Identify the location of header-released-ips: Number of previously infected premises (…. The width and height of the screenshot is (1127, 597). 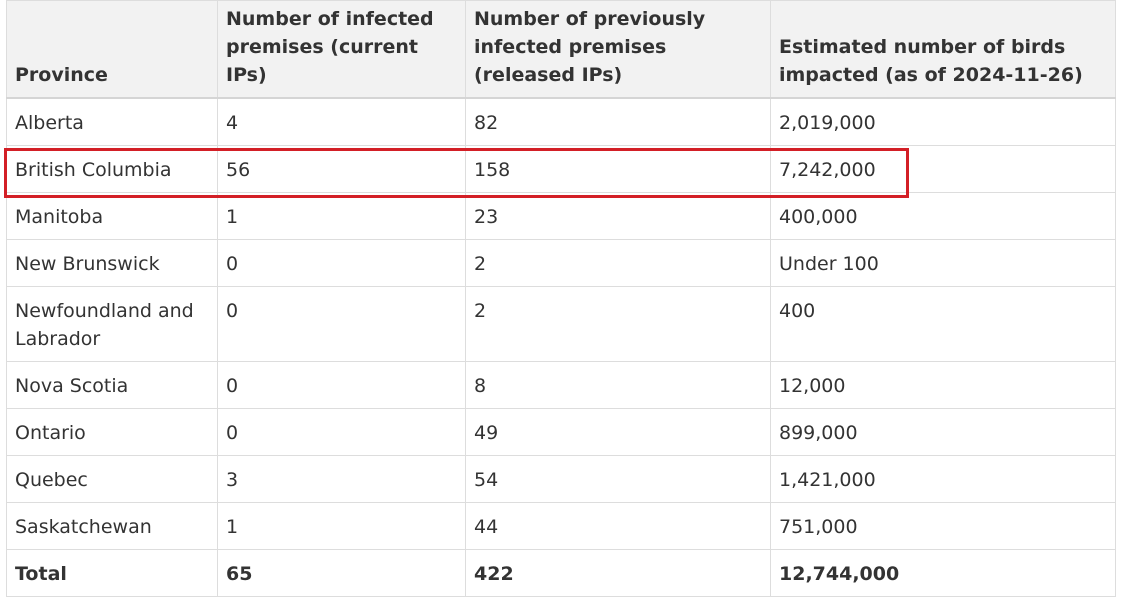
(618, 49).